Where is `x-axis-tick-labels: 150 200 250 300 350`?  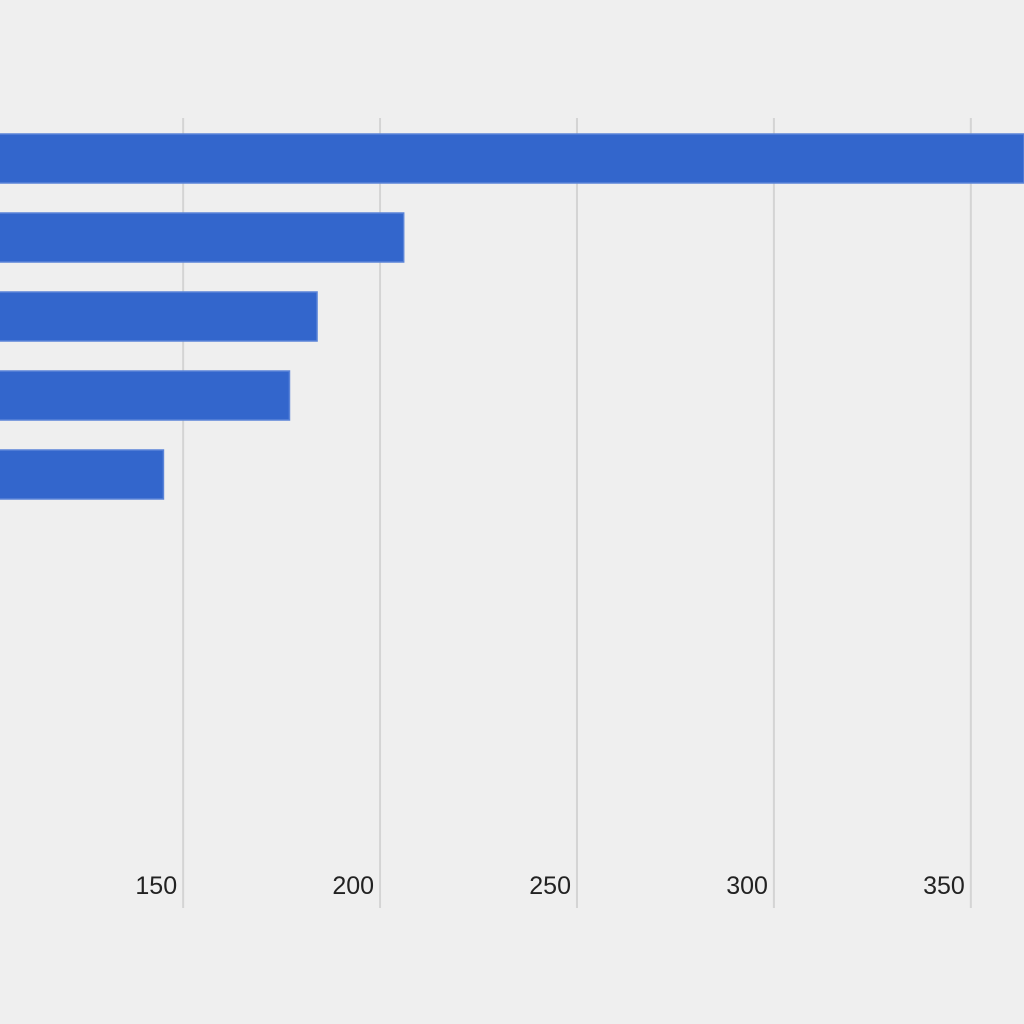
x-axis-tick-labels: 150 200 250 300 350 is located at coordinates (549, 886).